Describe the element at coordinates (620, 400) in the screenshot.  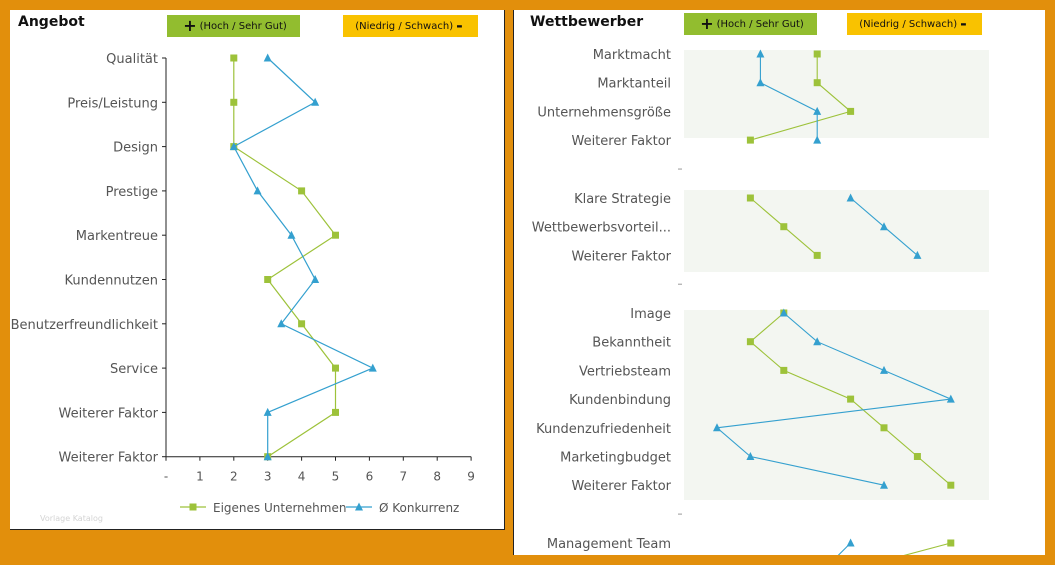
I see `category-label: Kundenbindung` at that location.